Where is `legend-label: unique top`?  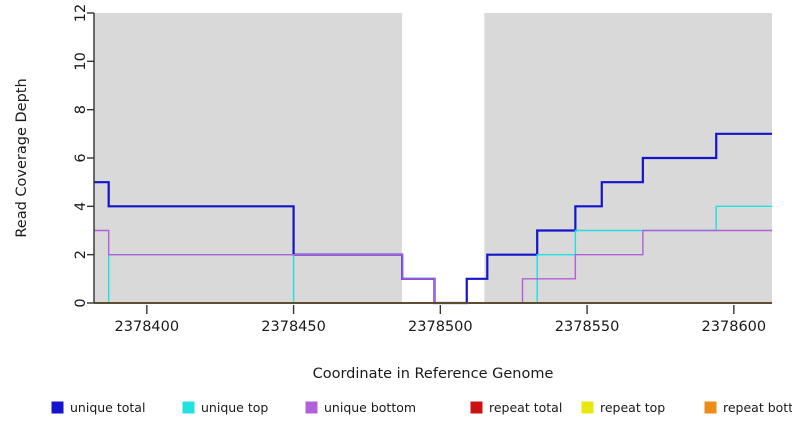
legend-label: unique top is located at coordinates (234, 407).